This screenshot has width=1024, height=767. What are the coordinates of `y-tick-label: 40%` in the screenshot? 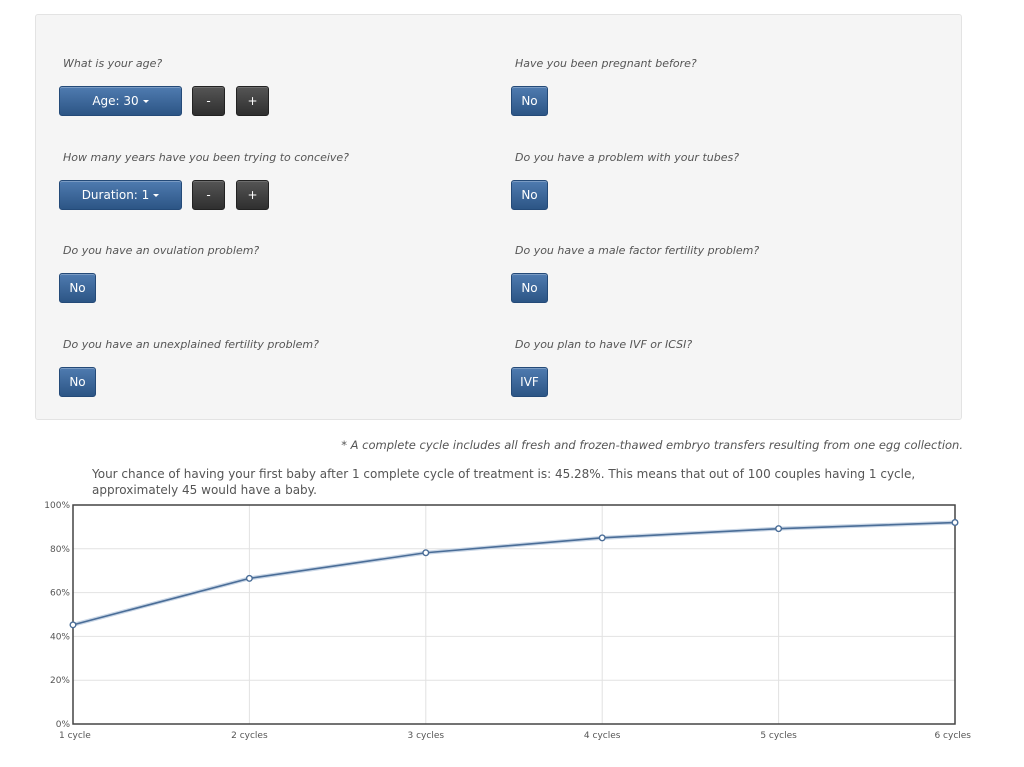 It's located at (60, 637).